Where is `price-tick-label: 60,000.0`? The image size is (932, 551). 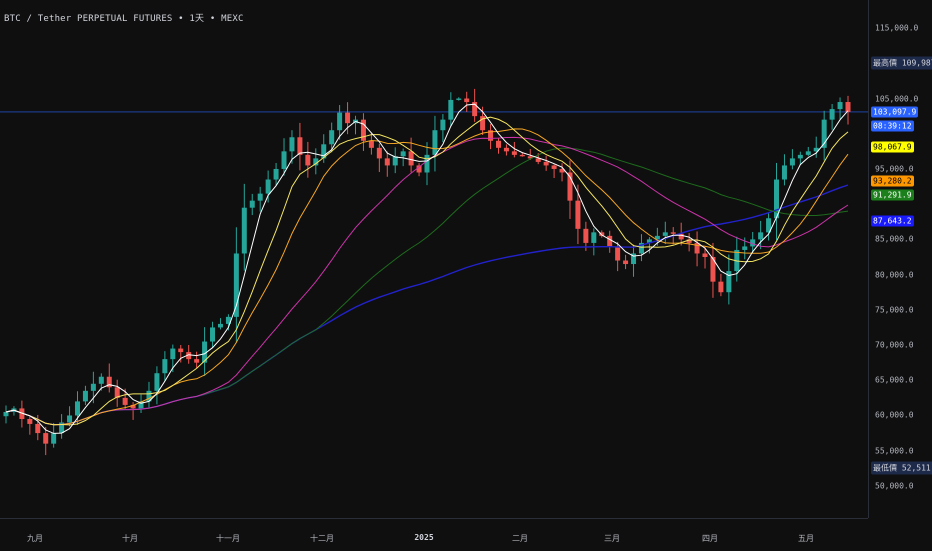 price-tick-label: 60,000.0 is located at coordinates (894, 415).